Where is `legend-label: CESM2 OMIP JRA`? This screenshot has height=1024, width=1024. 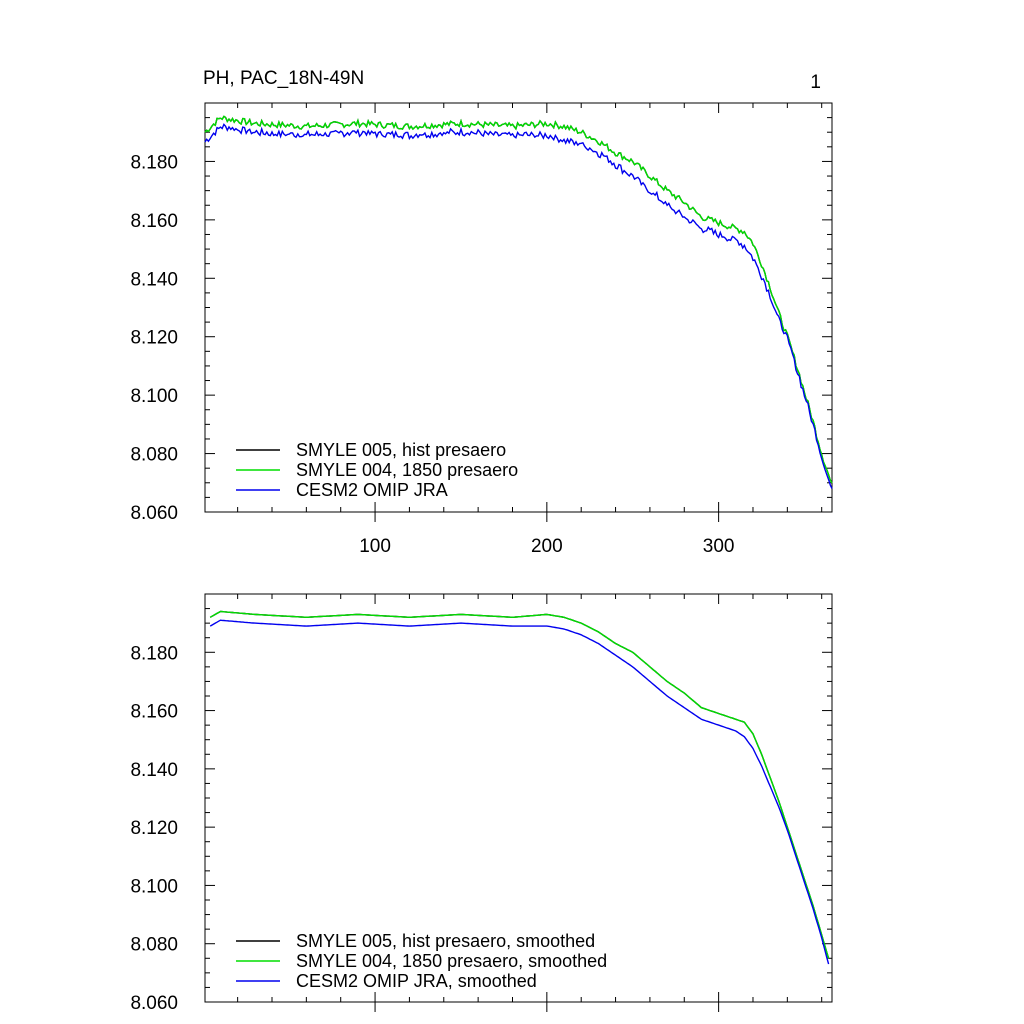
legend-label: CESM2 OMIP JRA is located at coordinates (372, 490).